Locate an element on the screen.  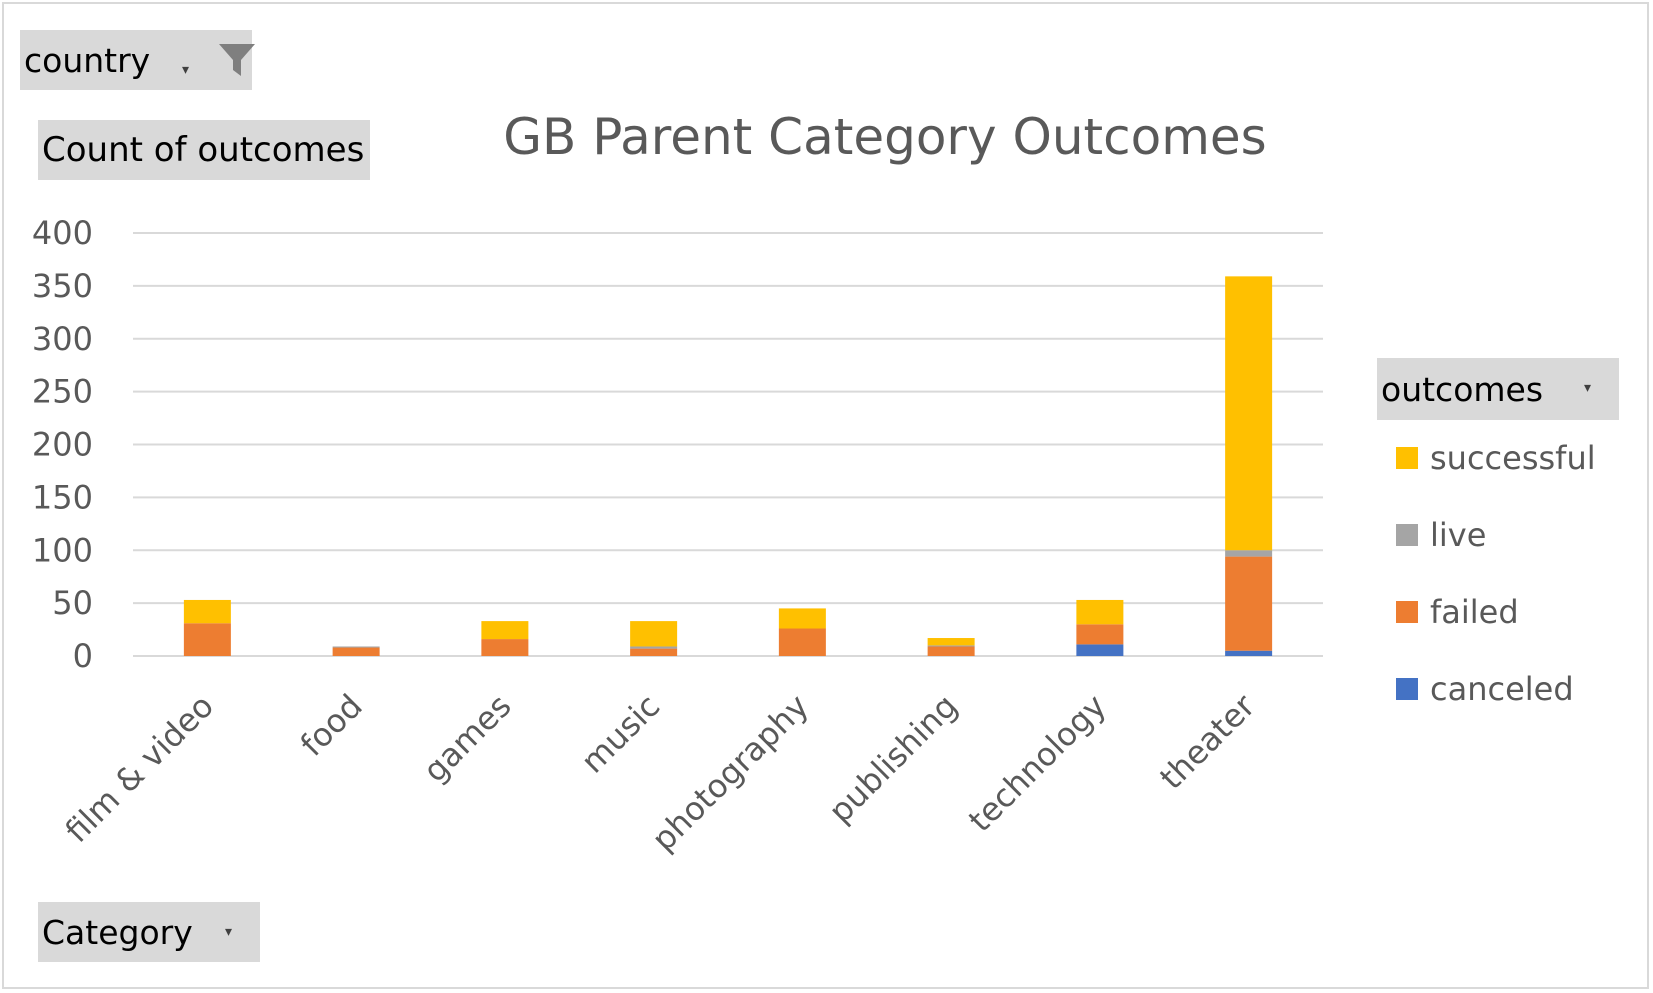
legend-item-failed: failed is located at coordinates (1457, 612).